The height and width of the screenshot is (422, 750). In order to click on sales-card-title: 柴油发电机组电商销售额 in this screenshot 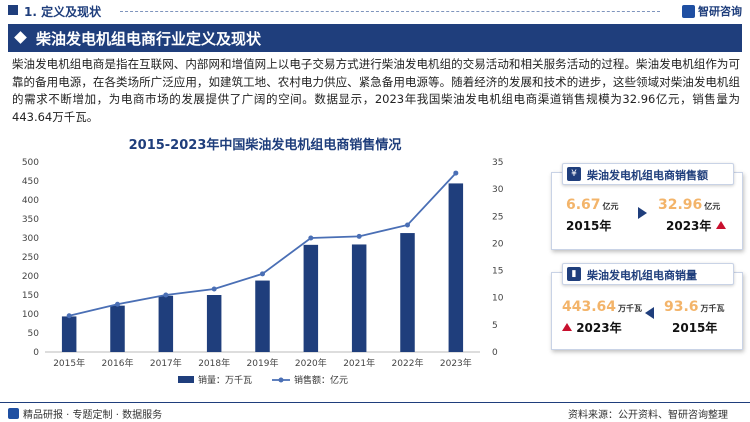, I will do `click(647, 175)`.